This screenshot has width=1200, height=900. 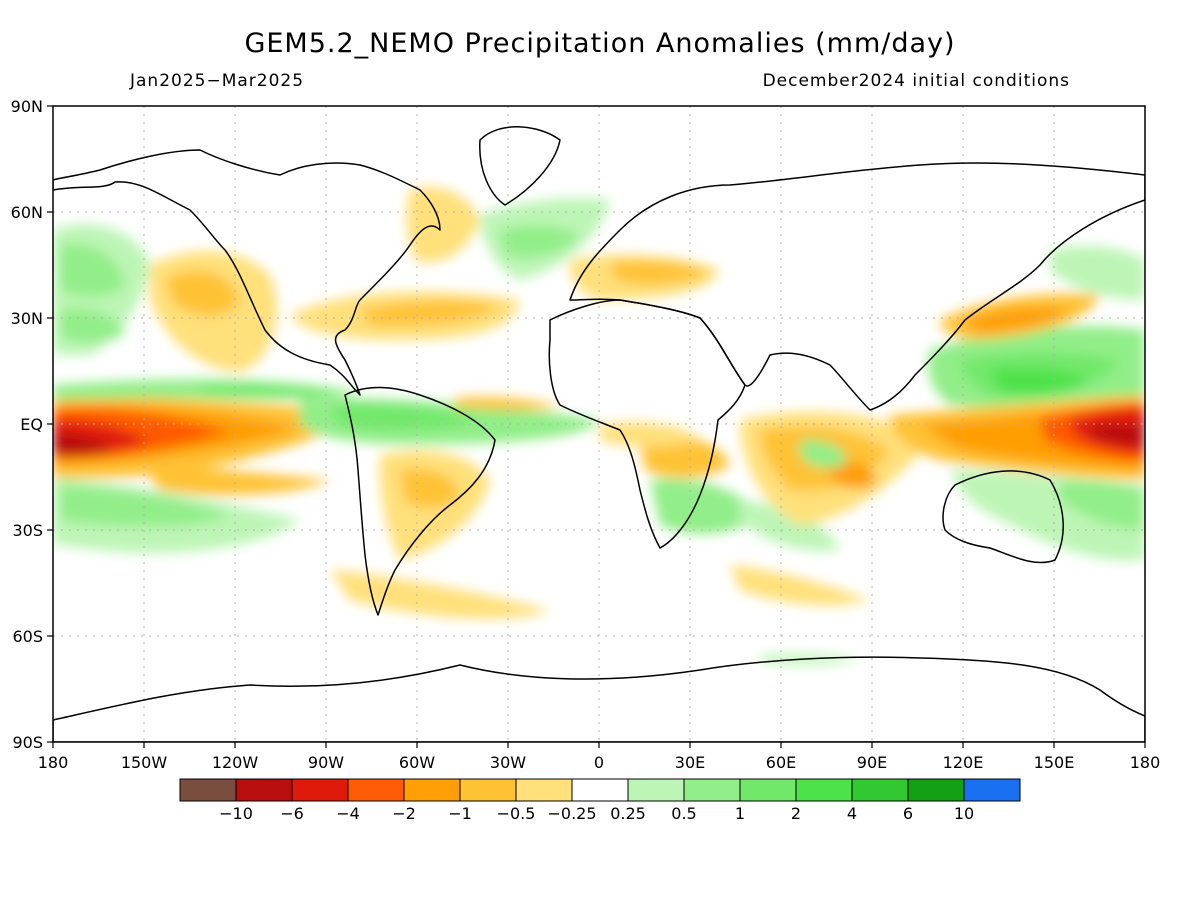 I want to click on colorbar-boundary-label: 0.5, so click(x=683, y=813).